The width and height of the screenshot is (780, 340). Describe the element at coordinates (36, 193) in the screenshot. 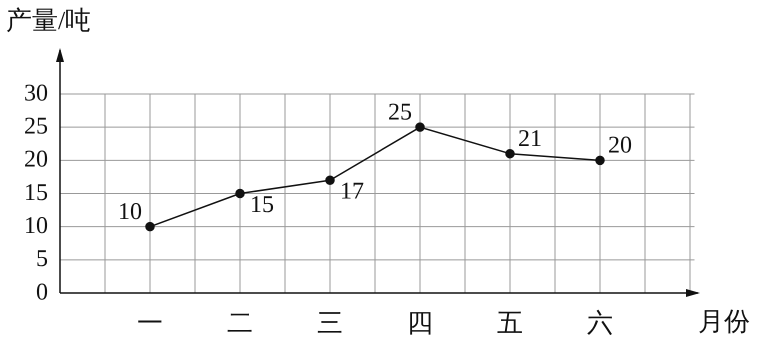

I see `y-tick-label: 15` at that location.